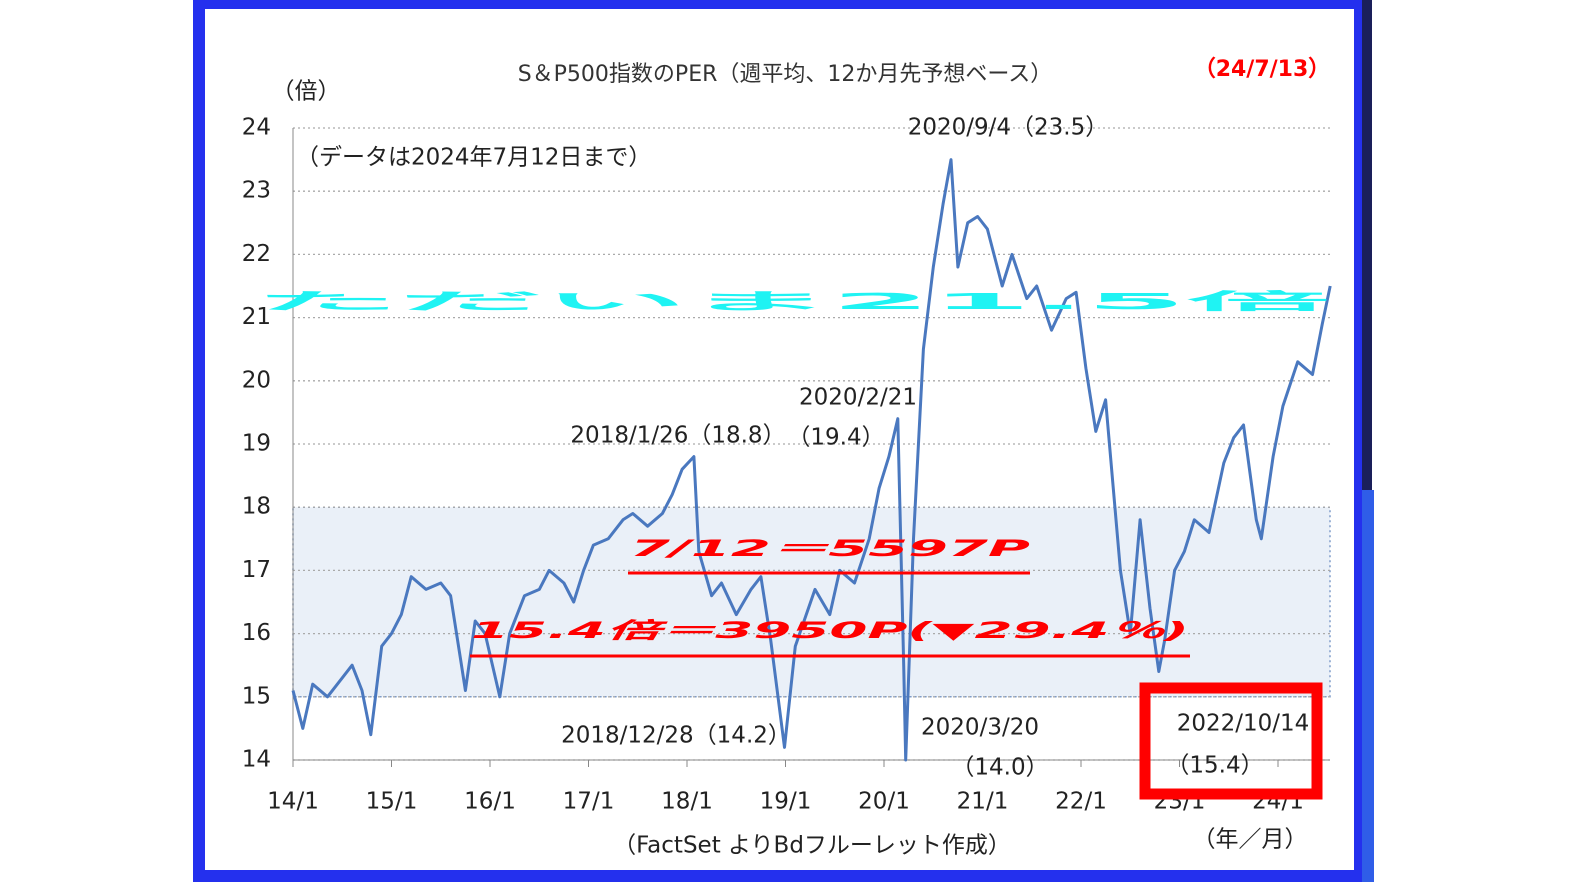 The image size is (1591, 895). What do you see at coordinates (256, 128) in the screenshot?
I see `y-tick-label: 24` at bounding box center [256, 128].